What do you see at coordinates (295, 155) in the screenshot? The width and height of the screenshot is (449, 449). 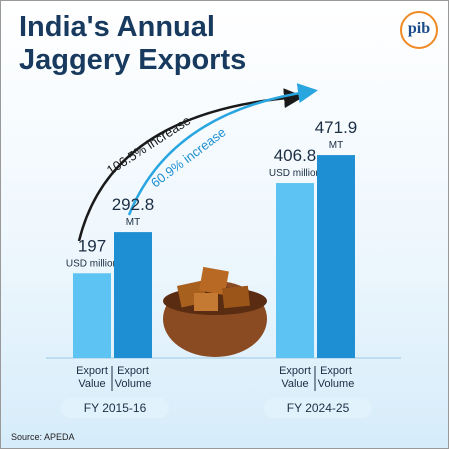 I see `value-label: 406.8` at bounding box center [295, 155].